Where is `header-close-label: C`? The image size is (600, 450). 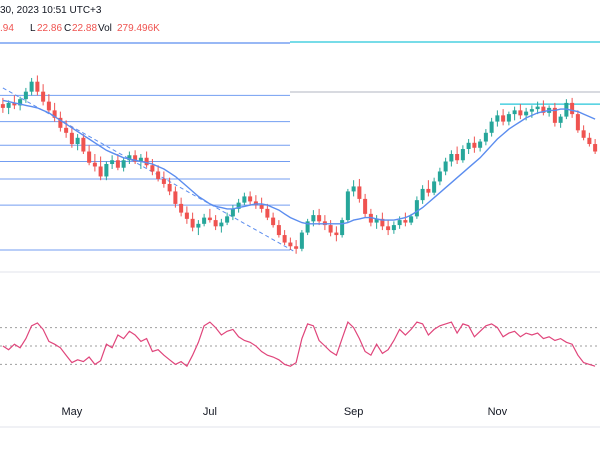
header-close-label: C is located at coordinates (67, 28).